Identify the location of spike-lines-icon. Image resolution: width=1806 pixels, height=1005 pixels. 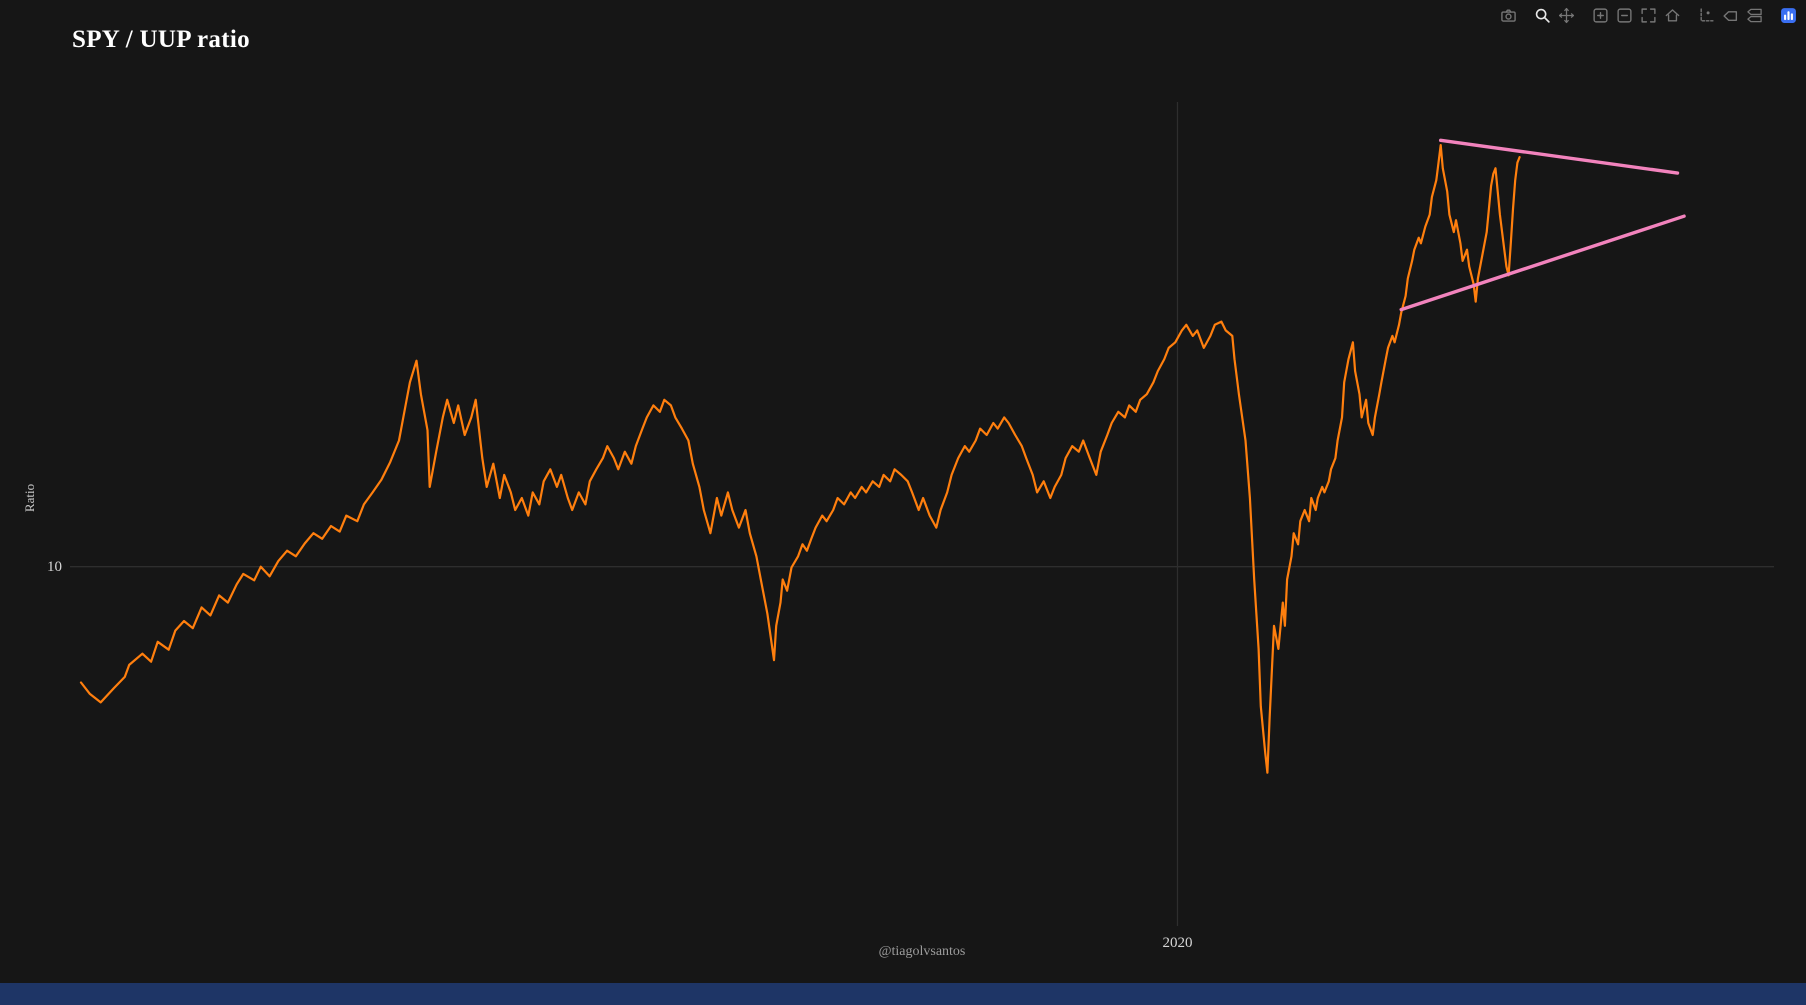
(1706, 14).